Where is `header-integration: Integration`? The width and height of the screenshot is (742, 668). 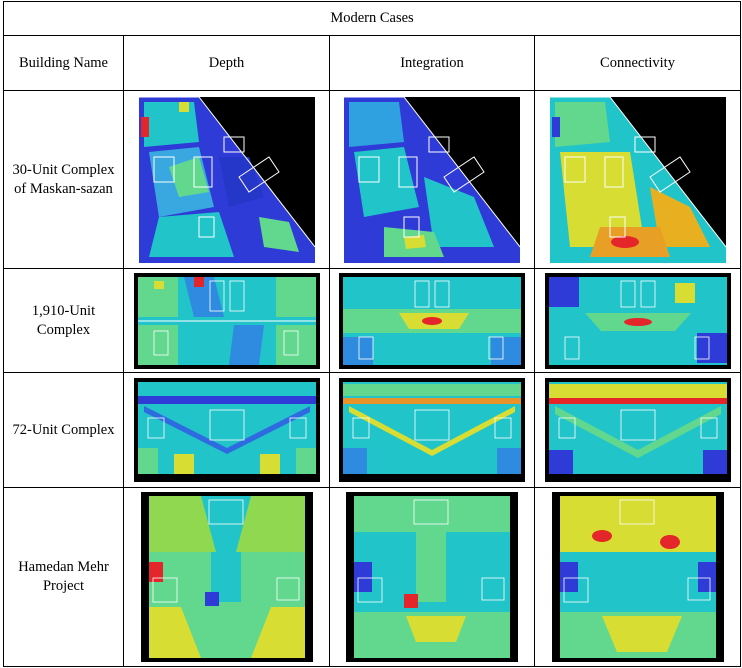 header-integration: Integration is located at coordinates (432, 63).